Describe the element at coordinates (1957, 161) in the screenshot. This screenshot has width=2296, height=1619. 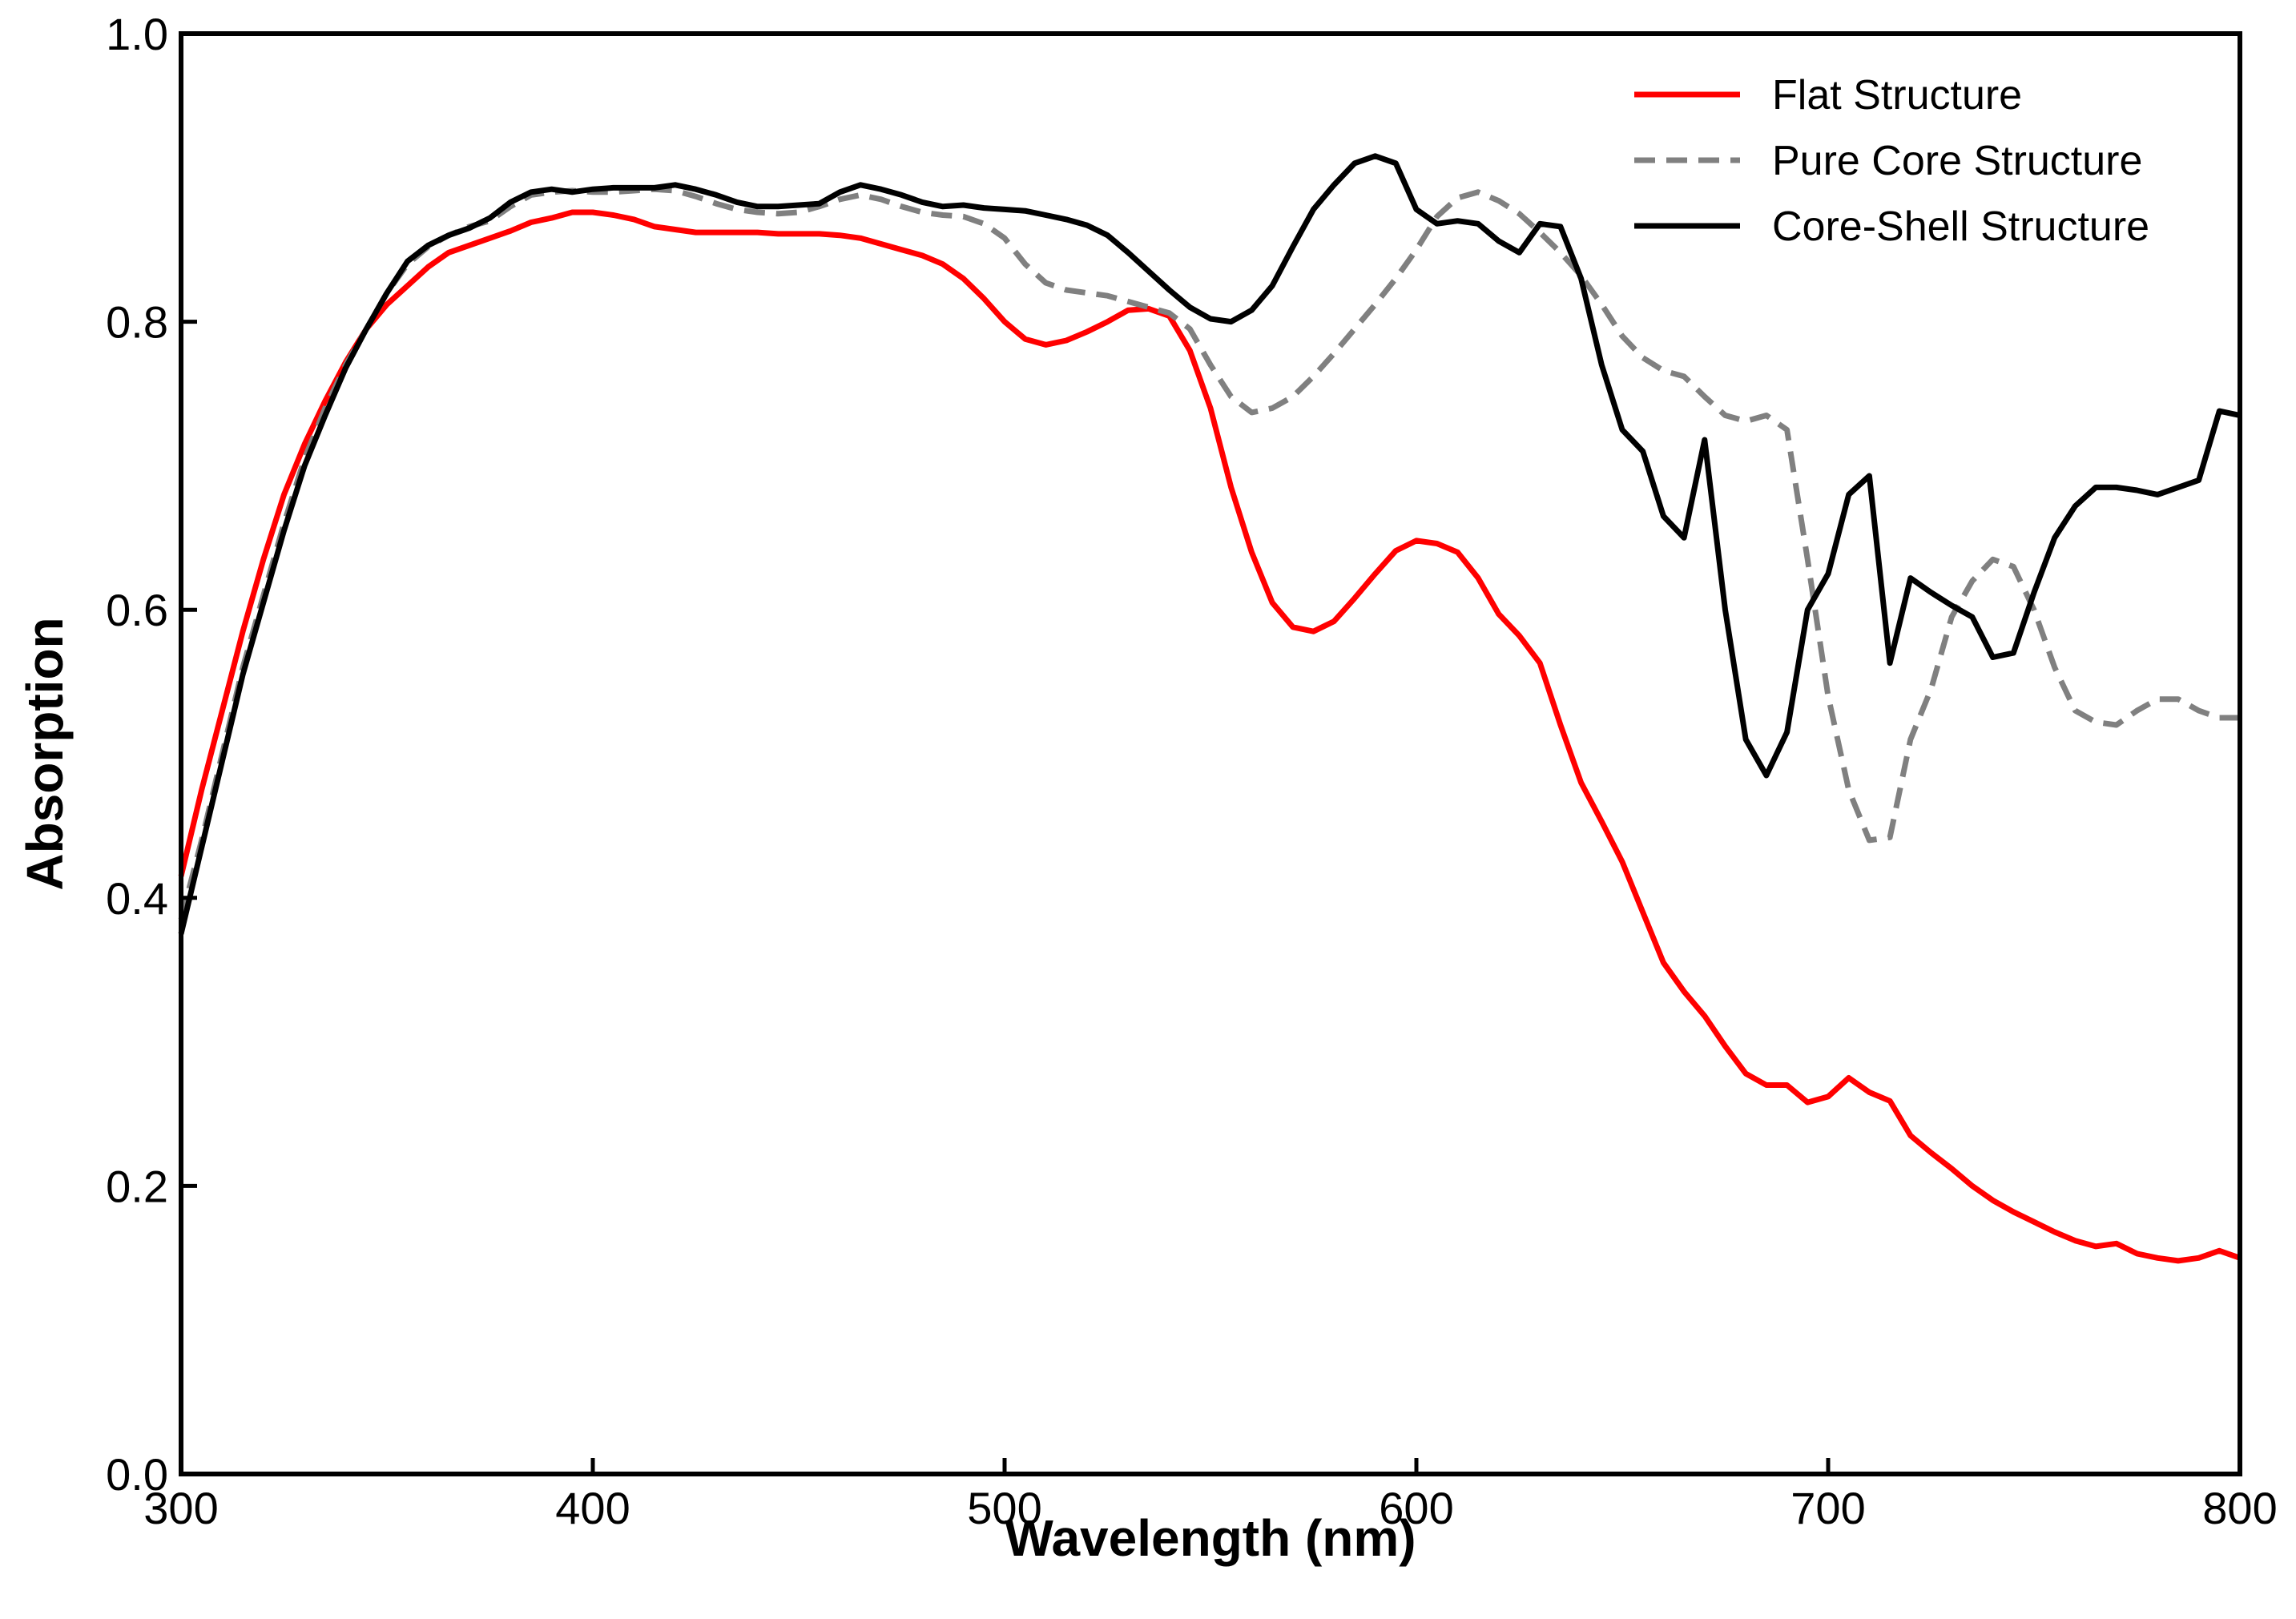
I see `legend-label-2: Pure Core Structure` at that location.